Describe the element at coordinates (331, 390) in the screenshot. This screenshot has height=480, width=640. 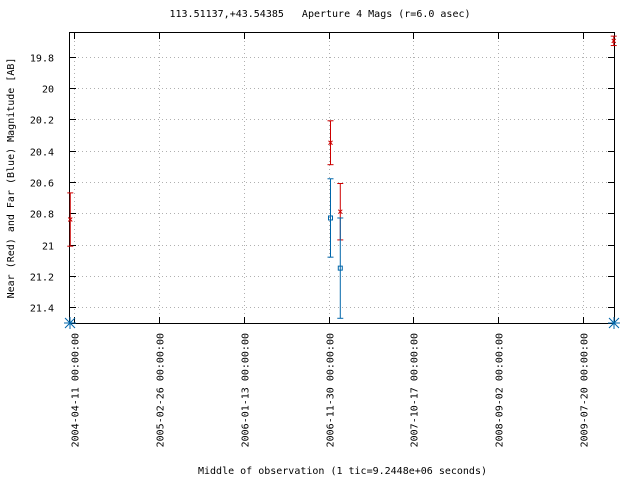
I see `x-tick-label: 2006-11-30 00:00:00` at that location.